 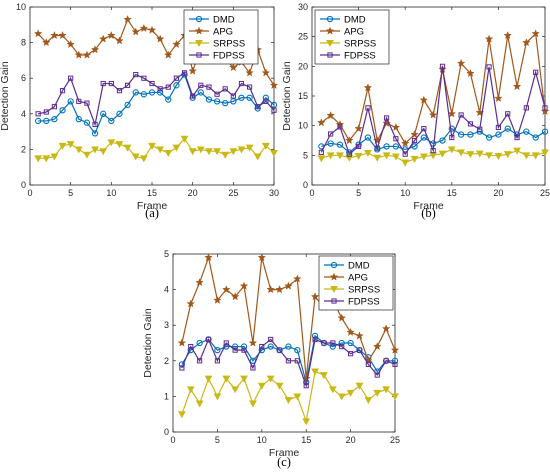 I want to click on series-apg, so click(x=433, y=88).